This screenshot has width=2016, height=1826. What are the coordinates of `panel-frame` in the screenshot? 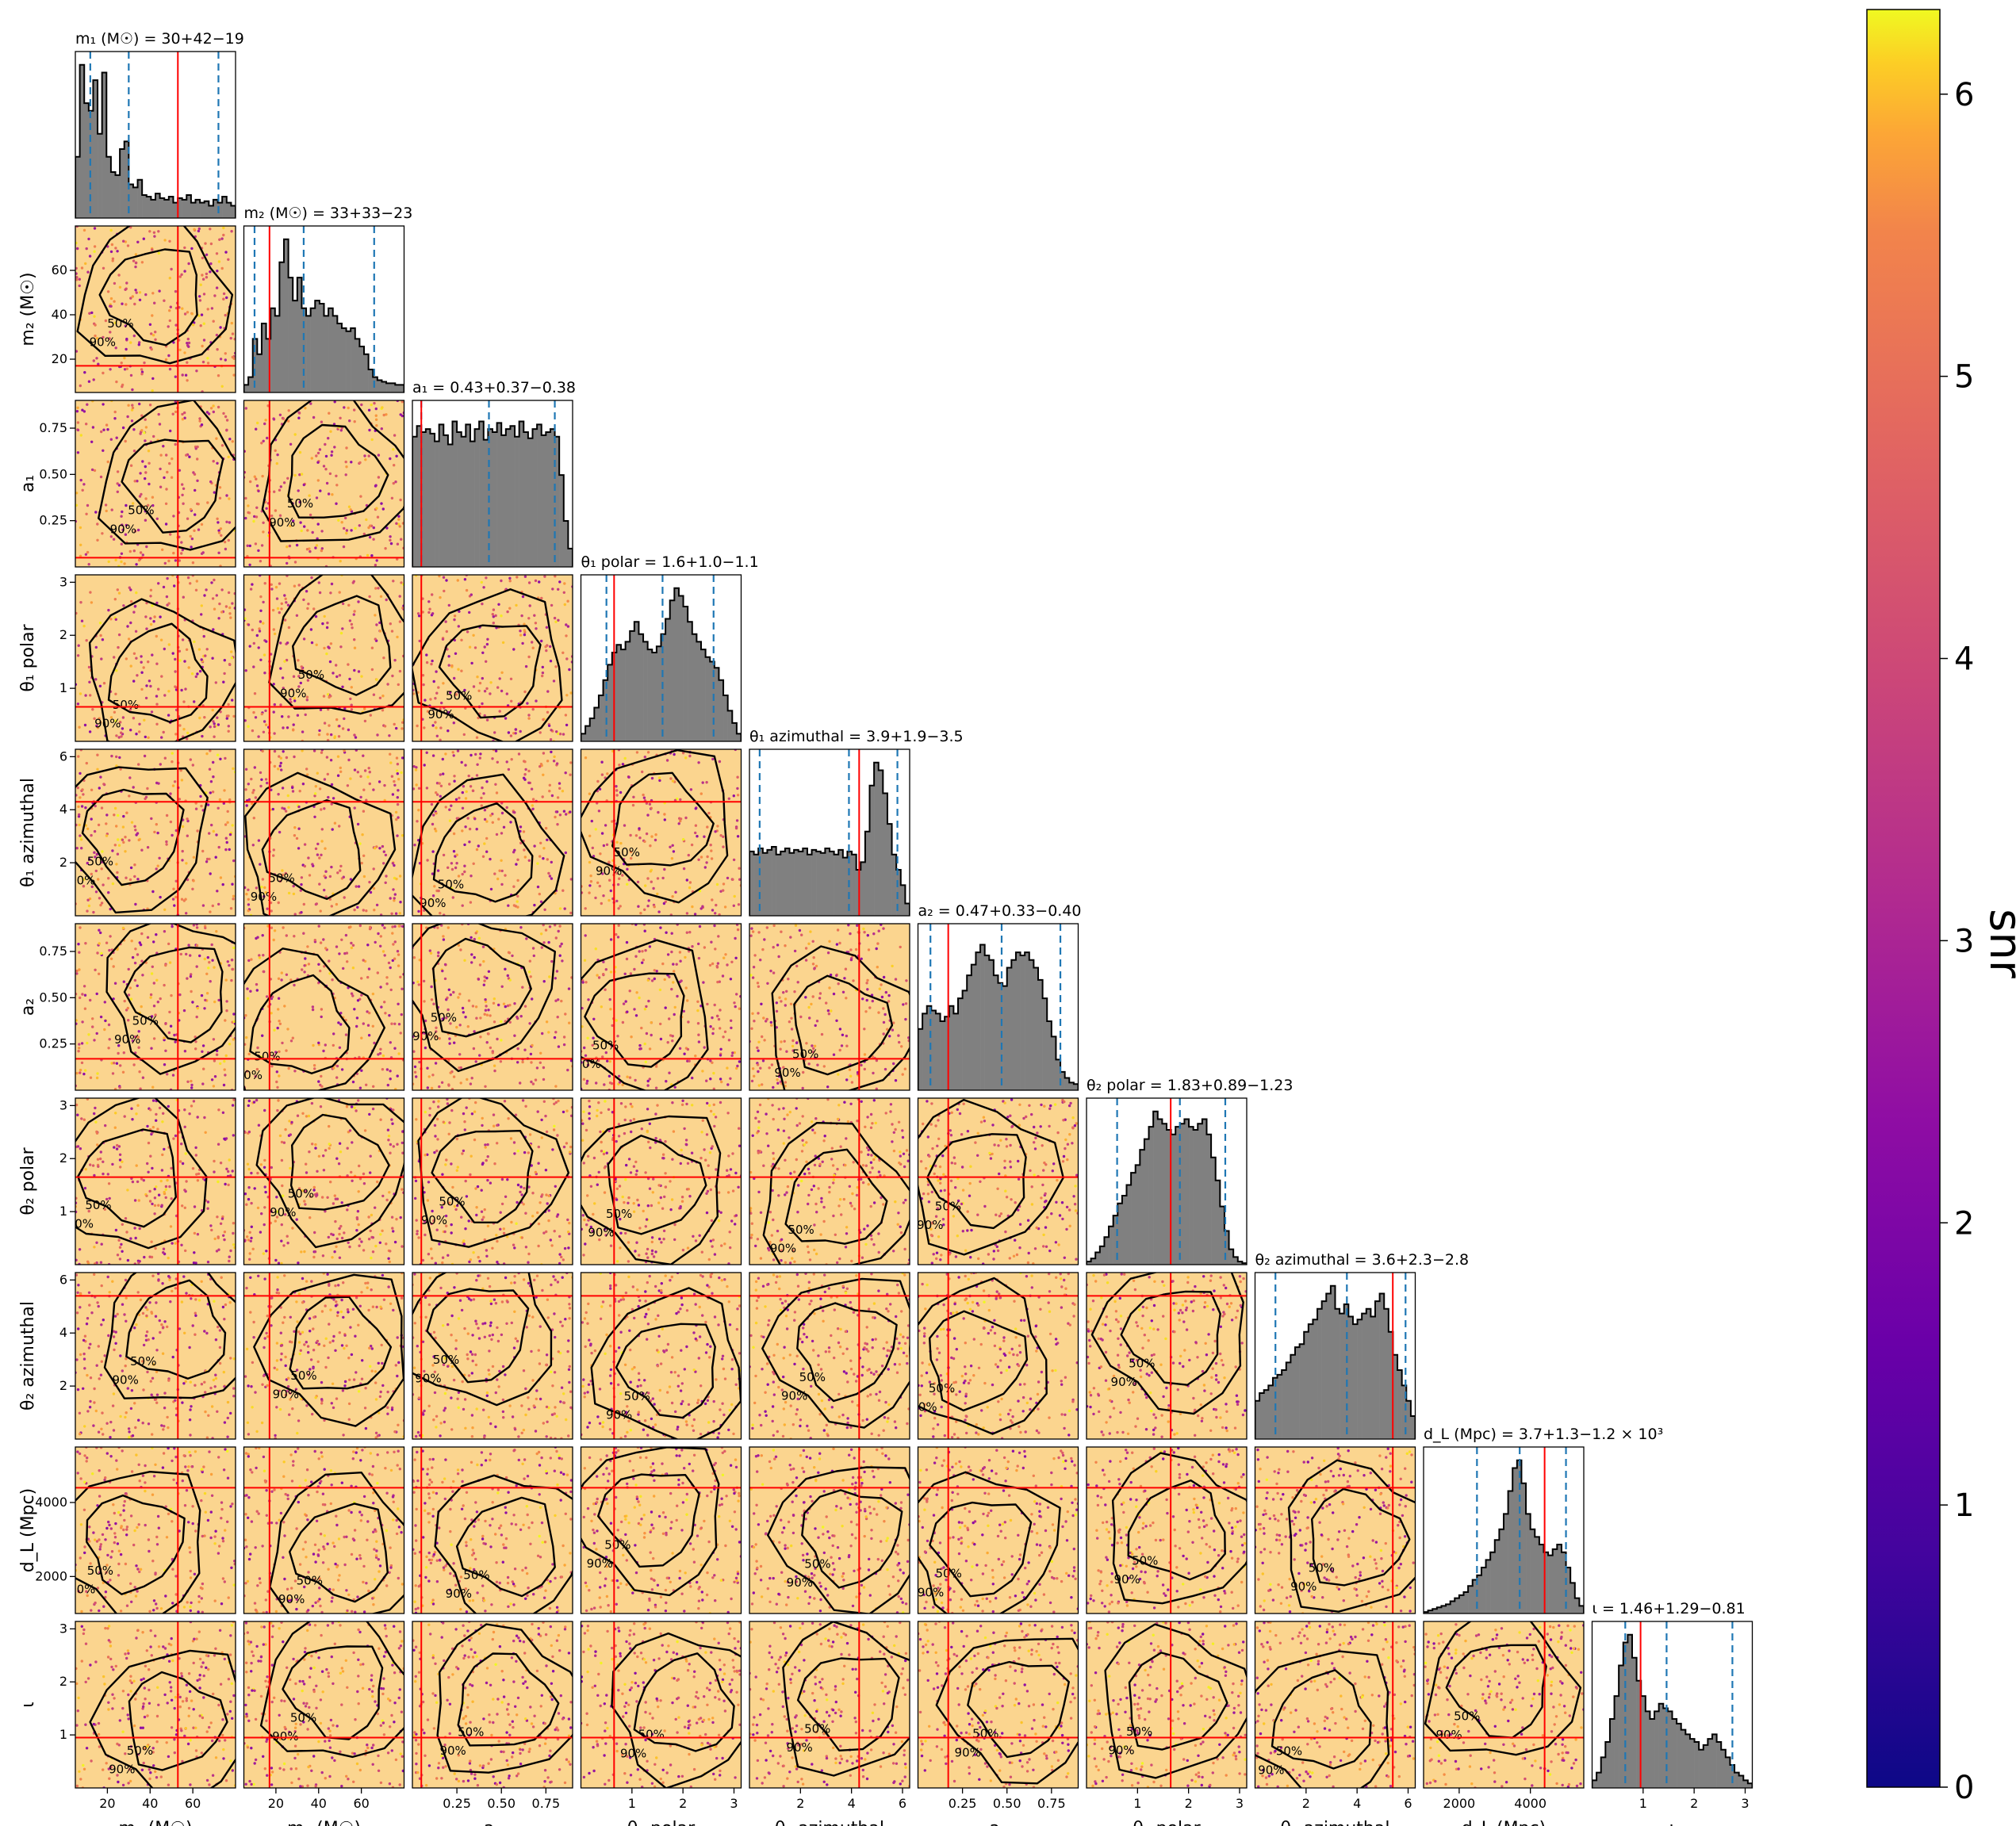 It's located at (324, 309).